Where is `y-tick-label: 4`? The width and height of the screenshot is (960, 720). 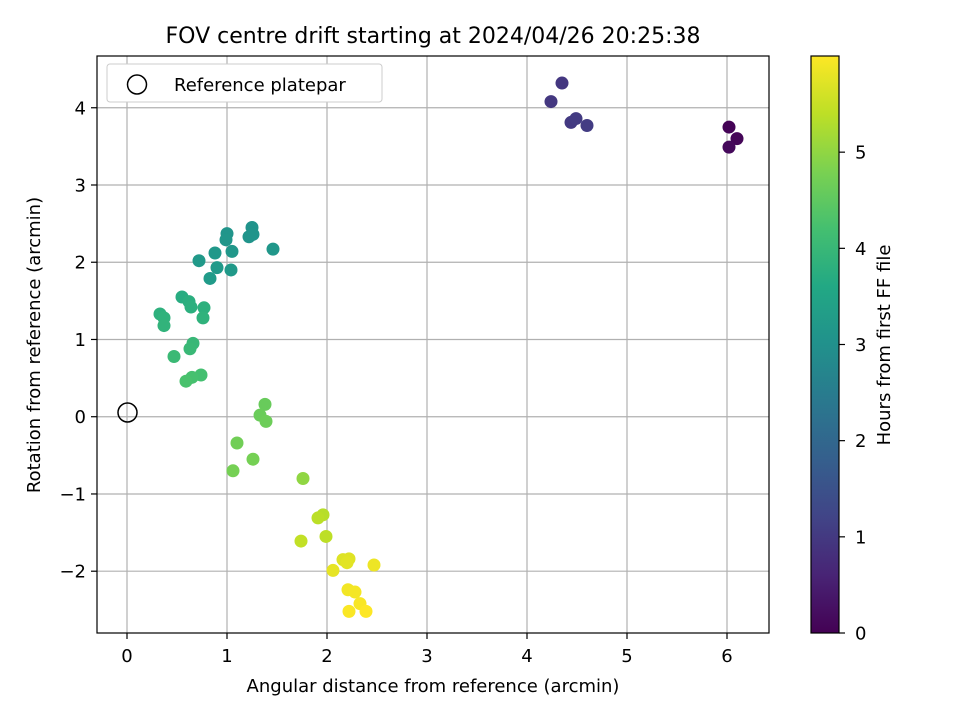
y-tick-label: 4 is located at coordinates (80, 108).